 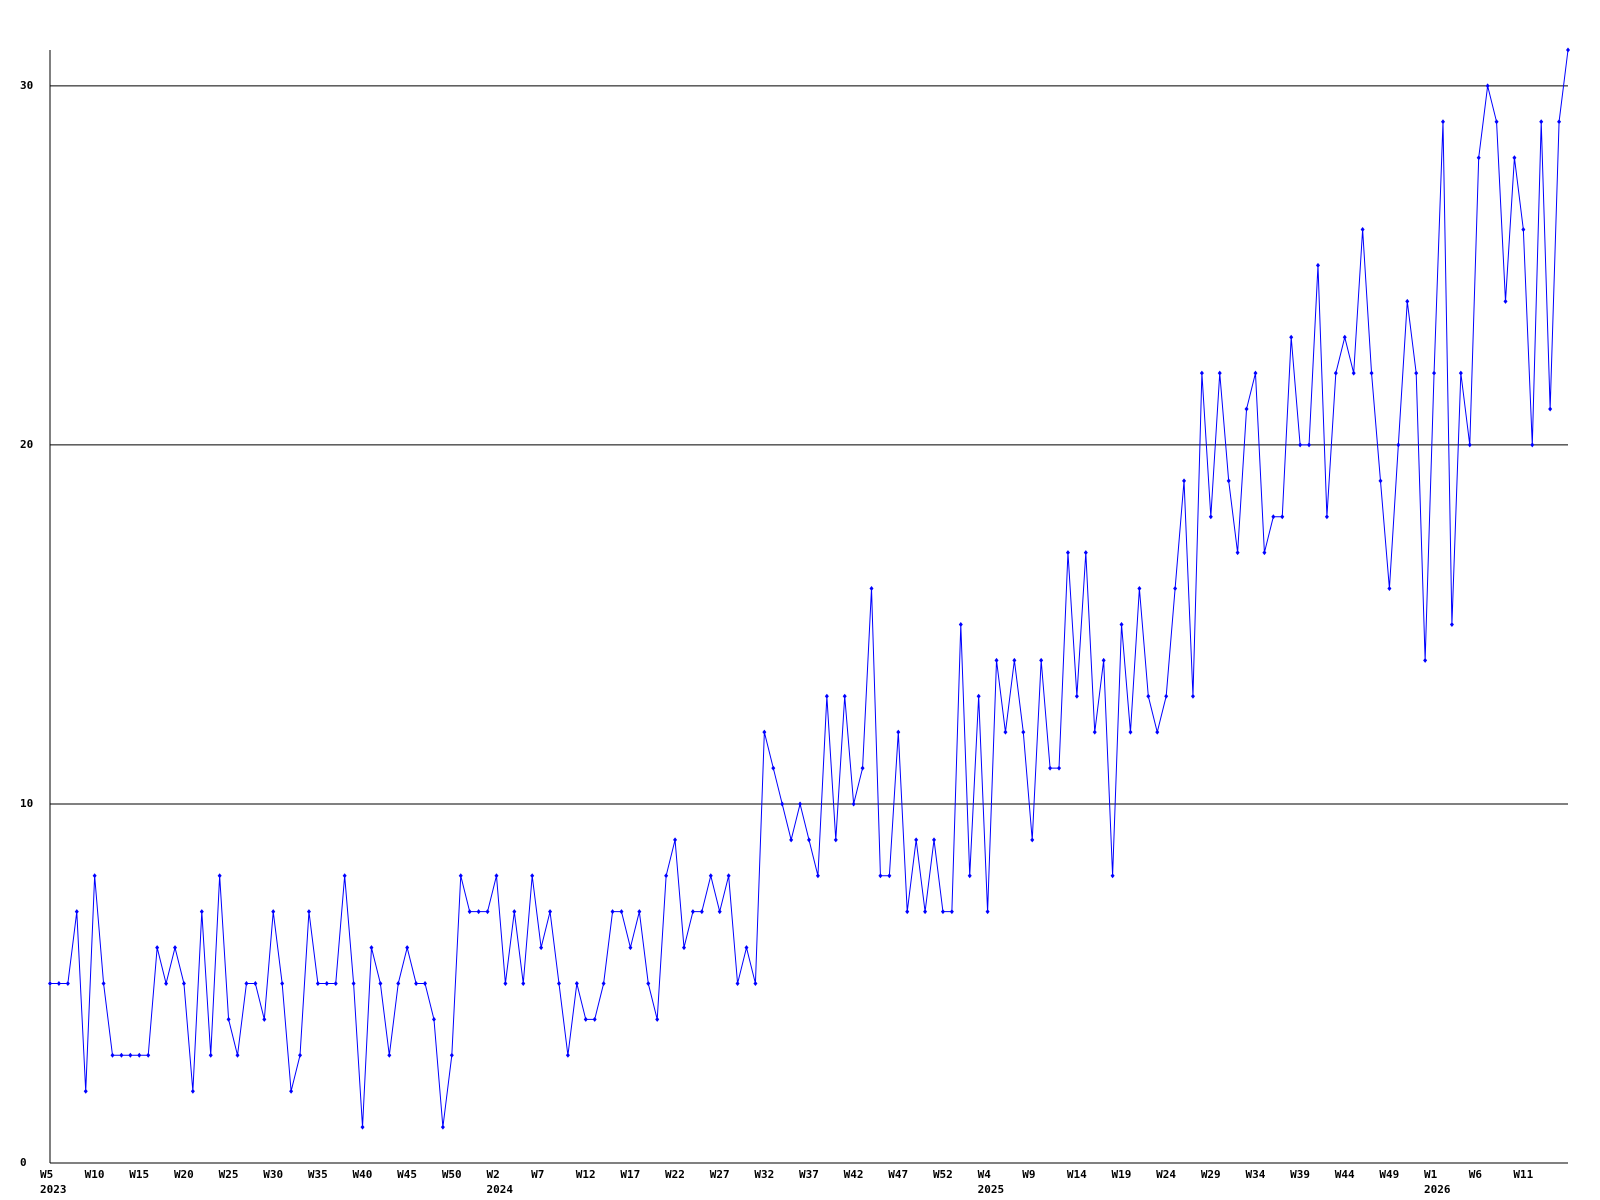 I want to click on x-tick-label: W40, so click(x=363, y=1174).